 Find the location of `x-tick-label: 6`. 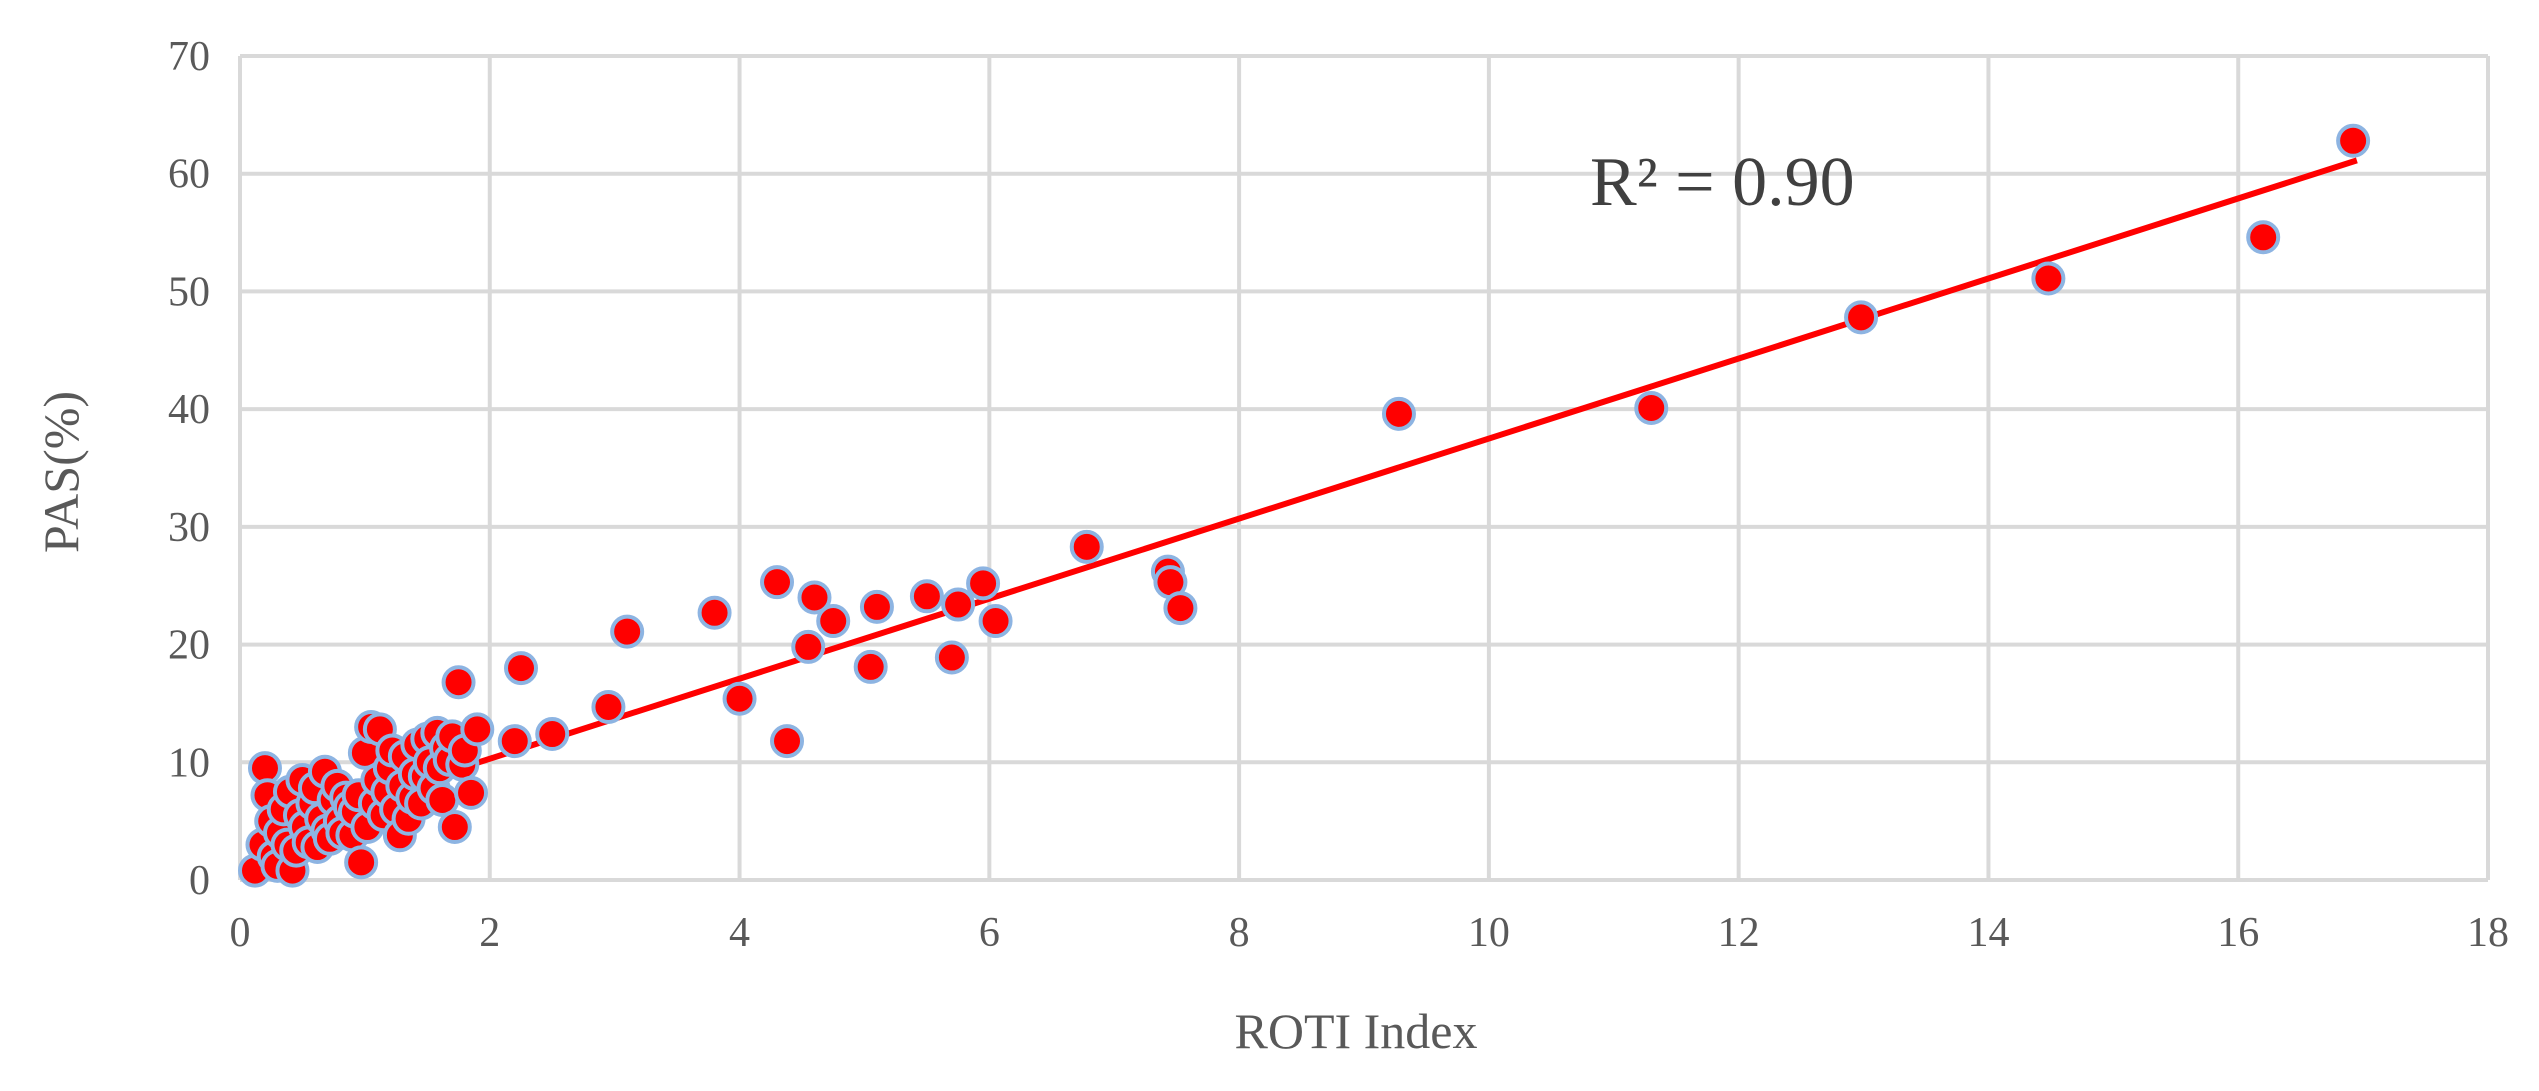

x-tick-label: 6 is located at coordinates (989, 933).